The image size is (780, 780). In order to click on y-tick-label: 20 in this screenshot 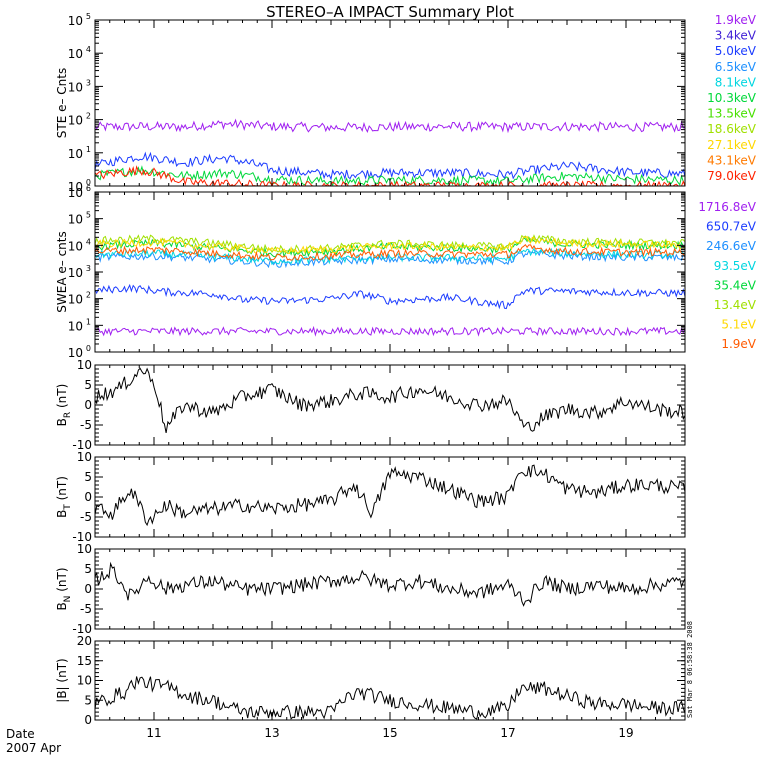, I will do `click(84, 641)`.